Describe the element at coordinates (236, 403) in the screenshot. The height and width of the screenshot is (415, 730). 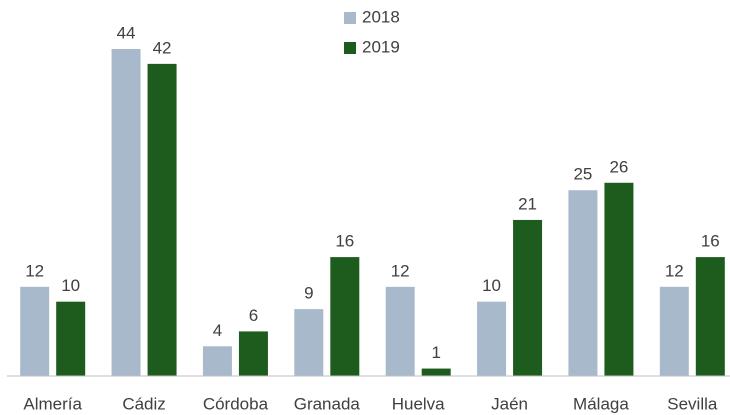
I see `x-tick-label: Córdoba` at that location.